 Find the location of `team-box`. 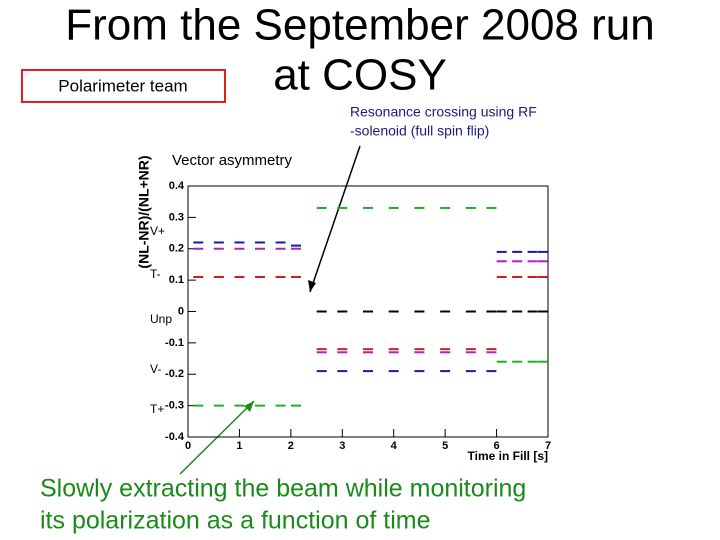

team-box is located at coordinates (123, 86).